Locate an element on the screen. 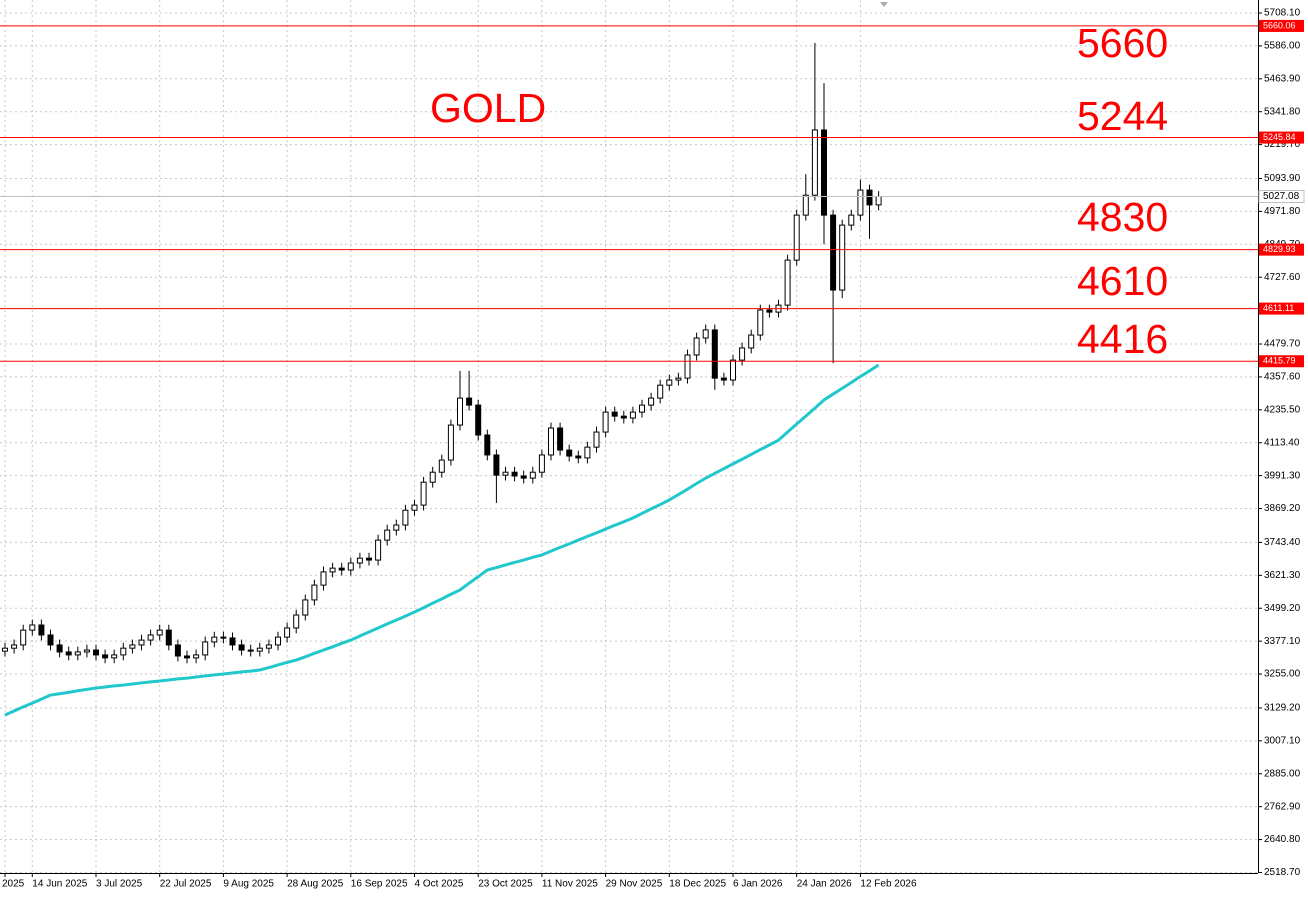  y-tick-label: 3499.20 is located at coordinates (1282, 608).